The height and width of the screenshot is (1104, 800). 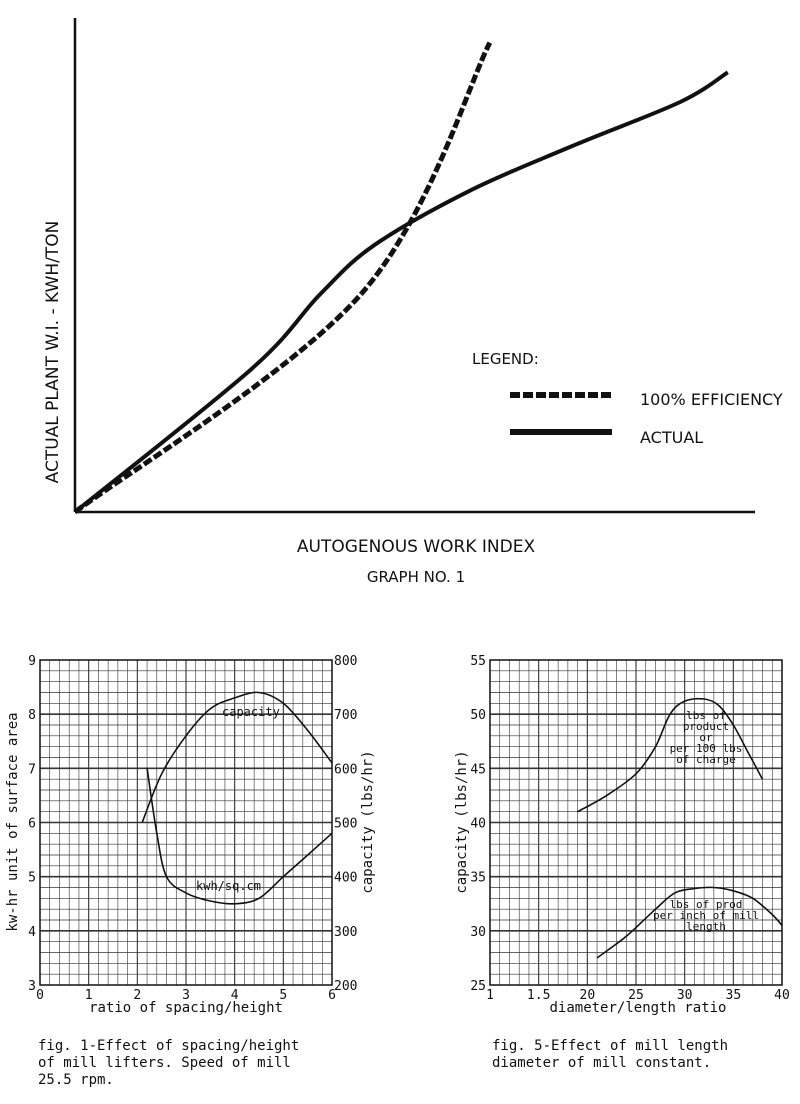 What do you see at coordinates (137, 995) in the screenshot?
I see `f1-x-tick-label: 2` at bounding box center [137, 995].